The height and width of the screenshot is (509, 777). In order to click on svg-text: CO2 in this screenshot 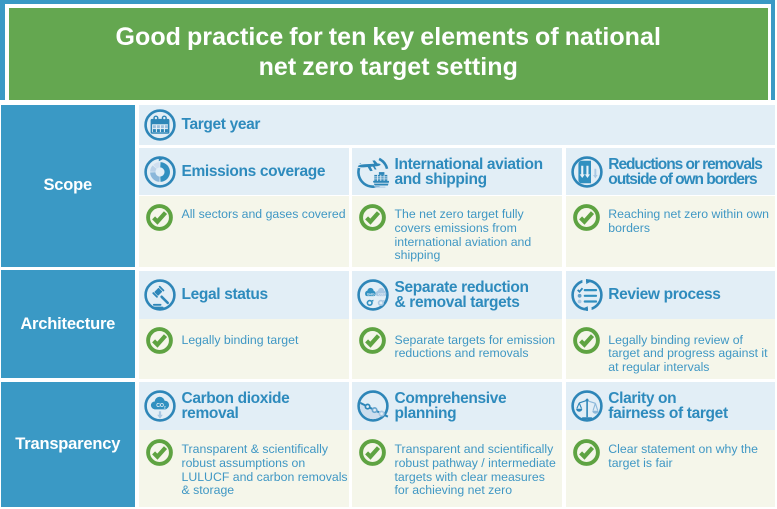, I will do `click(381, 294)`.